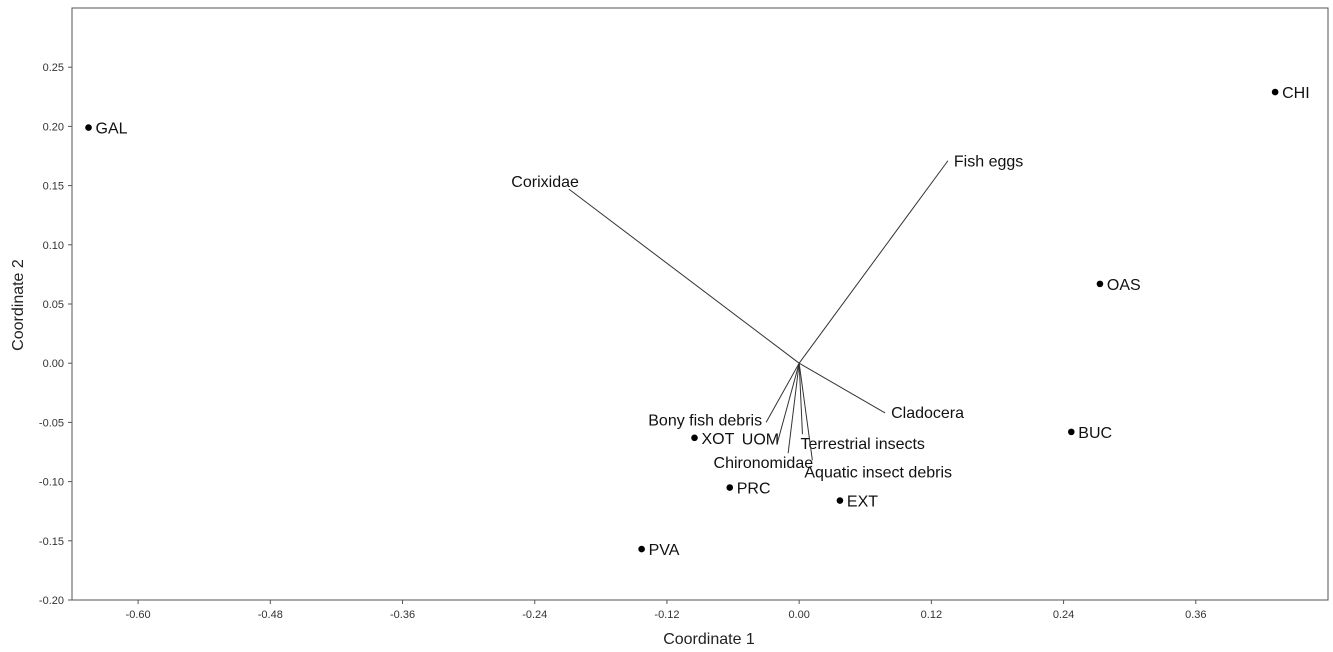 The image size is (1333, 652). Describe the element at coordinates (927, 413) in the screenshot. I see `vector-label: Cladocera` at that location.